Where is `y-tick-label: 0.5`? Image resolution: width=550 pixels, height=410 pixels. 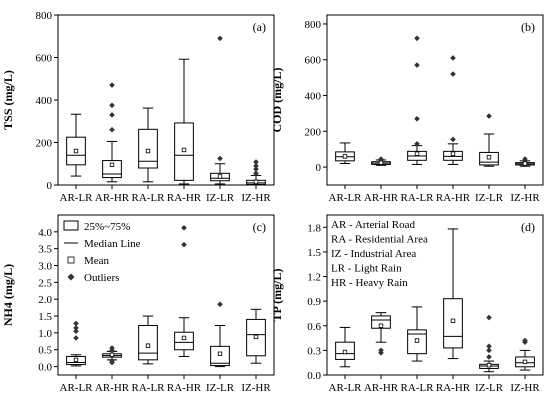
y-tick-label: 0.5 is located at coordinates (45, 351).